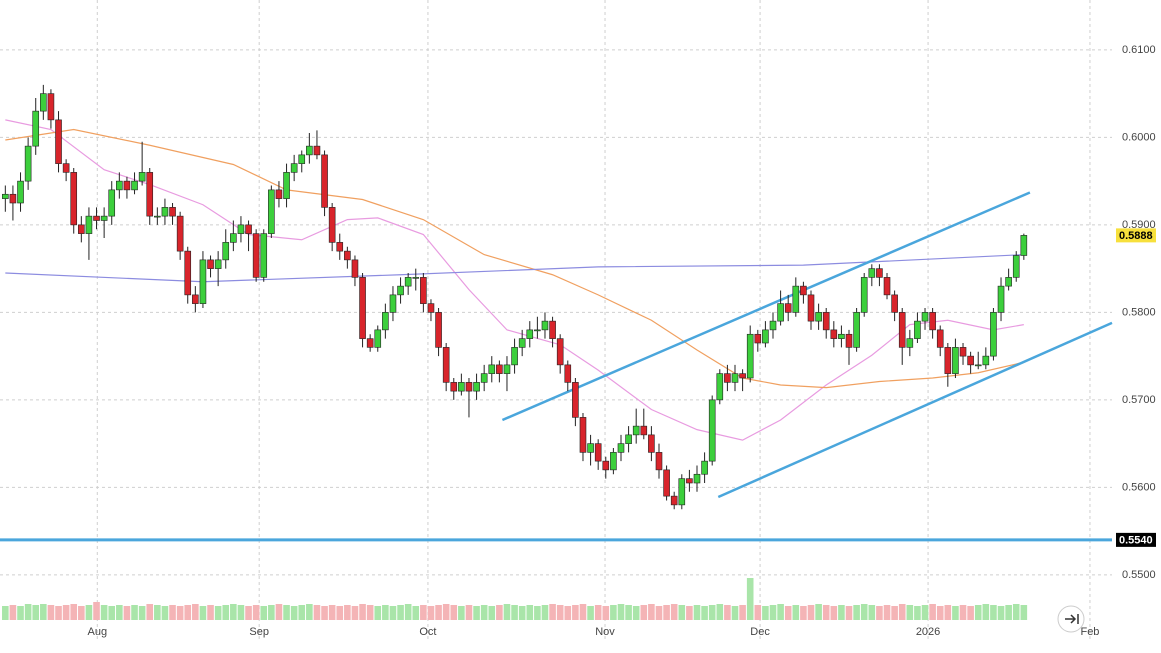  Describe the element at coordinates (605, 632) in the screenshot. I see `x-tick-label: Nov` at that location.